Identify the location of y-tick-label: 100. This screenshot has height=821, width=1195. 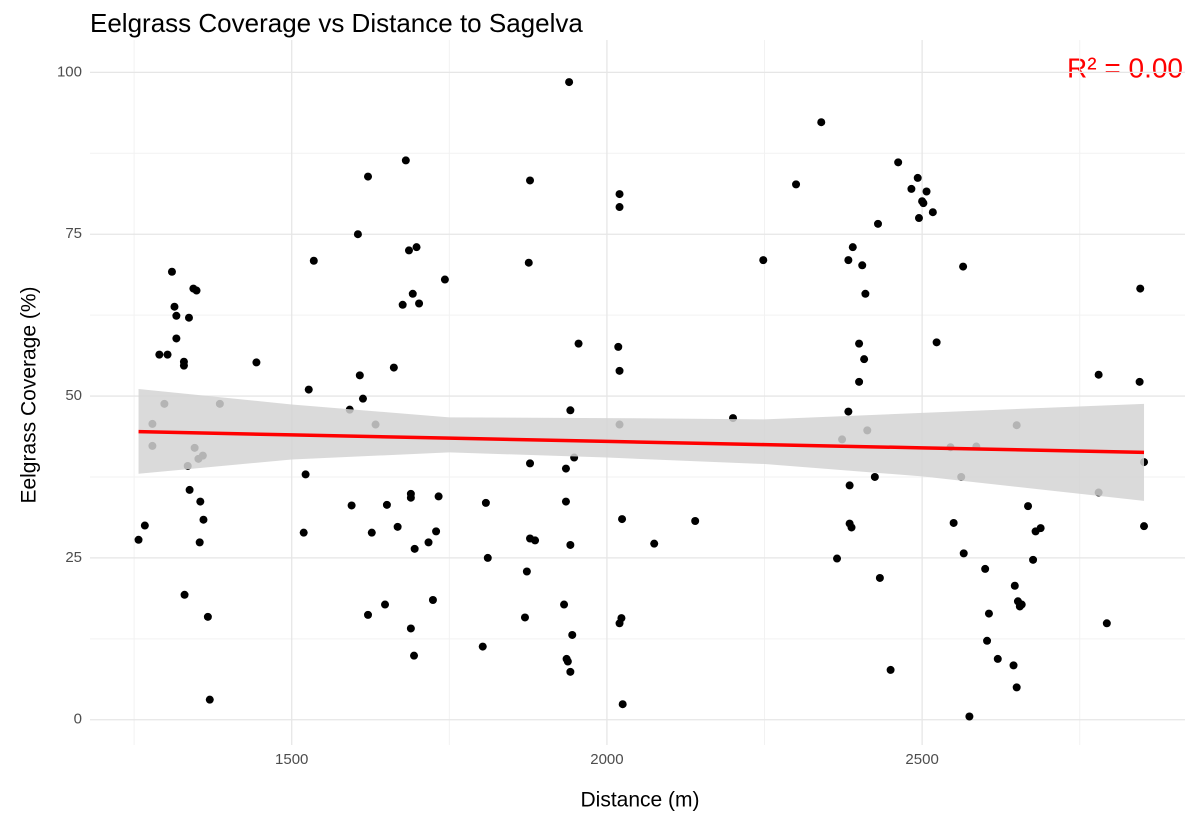
(69, 71).